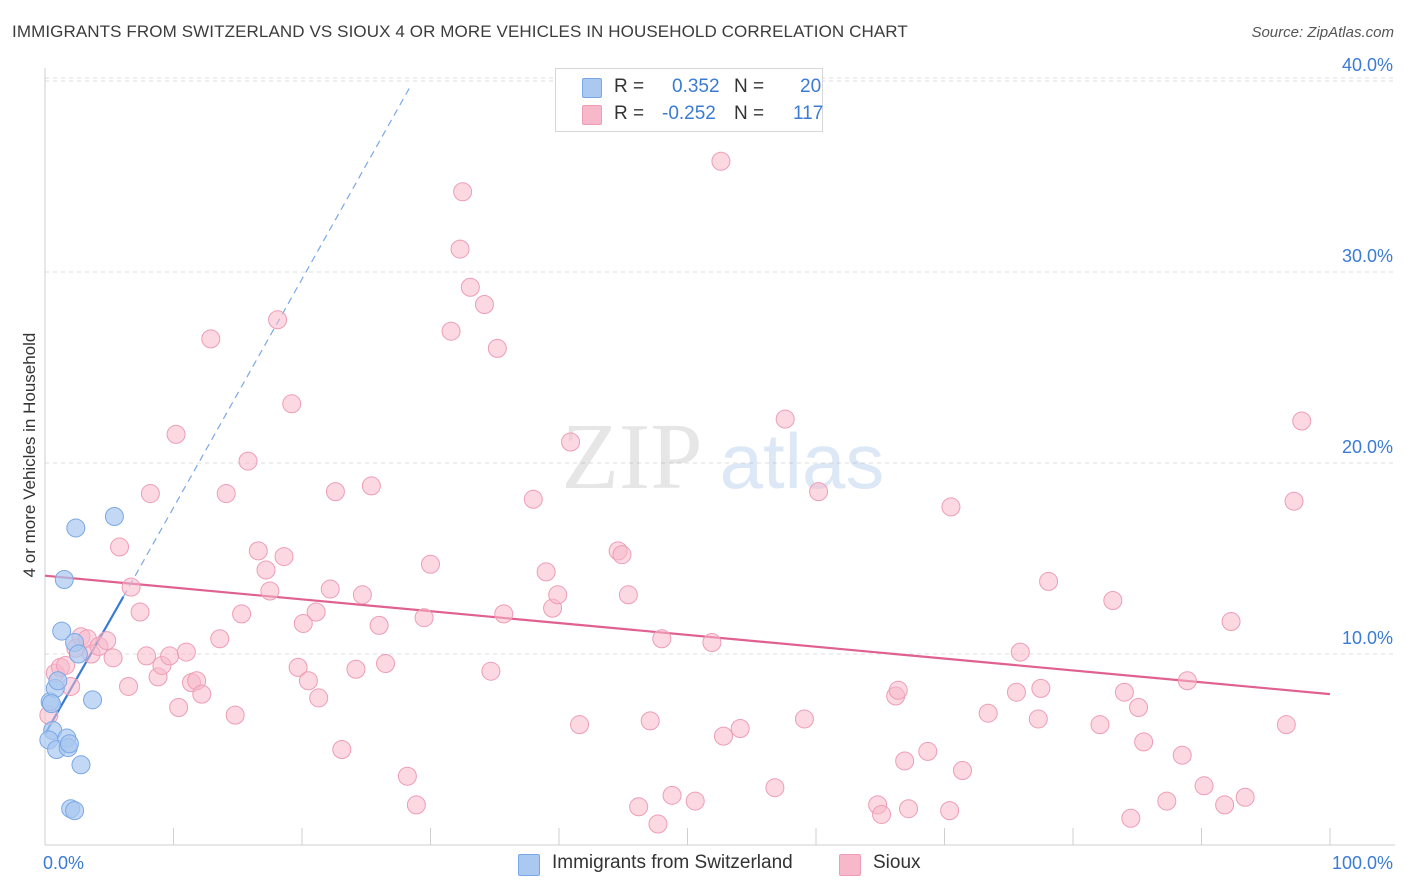 The width and height of the screenshot is (1406, 892). What do you see at coordinates (1322, 32) in the screenshot?
I see `source-label: Source: ZipAtlas.com` at bounding box center [1322, 32].